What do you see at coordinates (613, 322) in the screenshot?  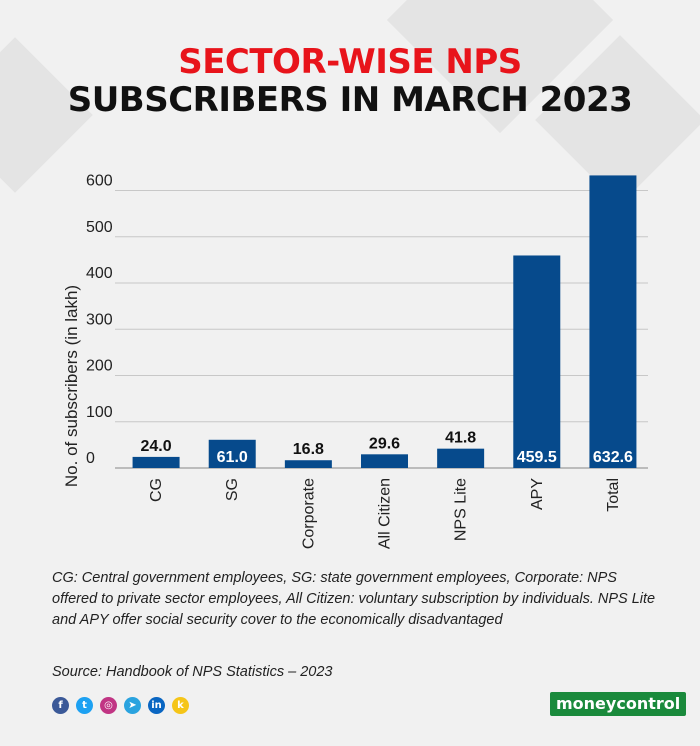 I see `bar-total` at bounding box center [613, 322].